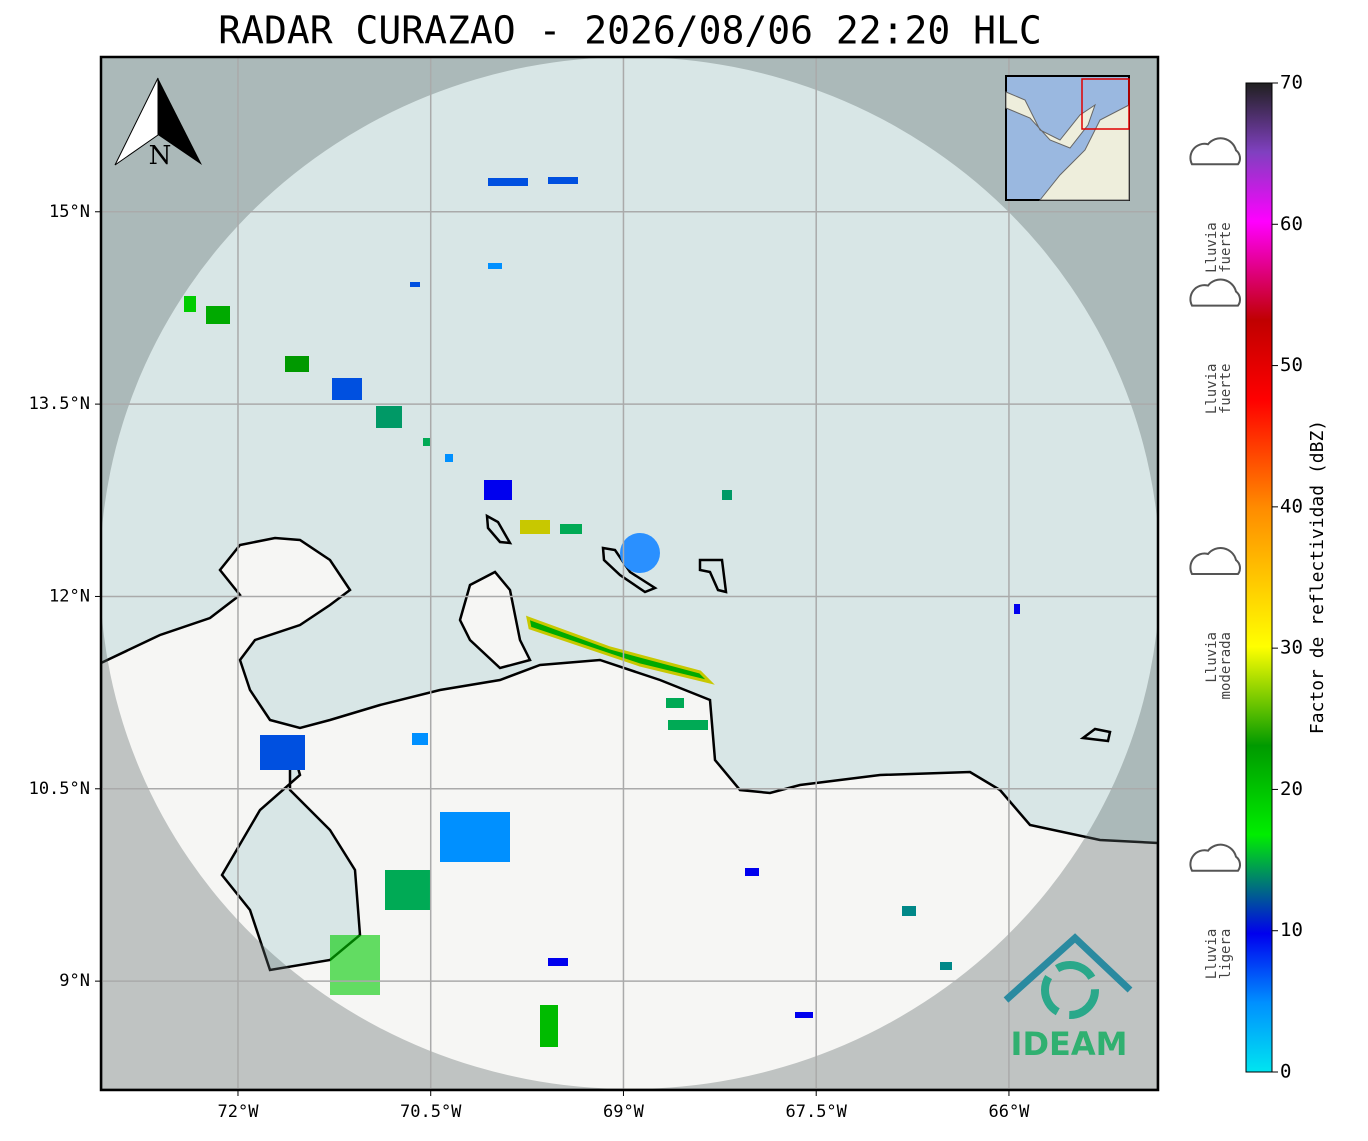 This screenshot has height=1141, width=1368. What do you see at coordinates (1259, 577) in the screenshot?
I see `colorbar` at bounding box center [1259, 577].